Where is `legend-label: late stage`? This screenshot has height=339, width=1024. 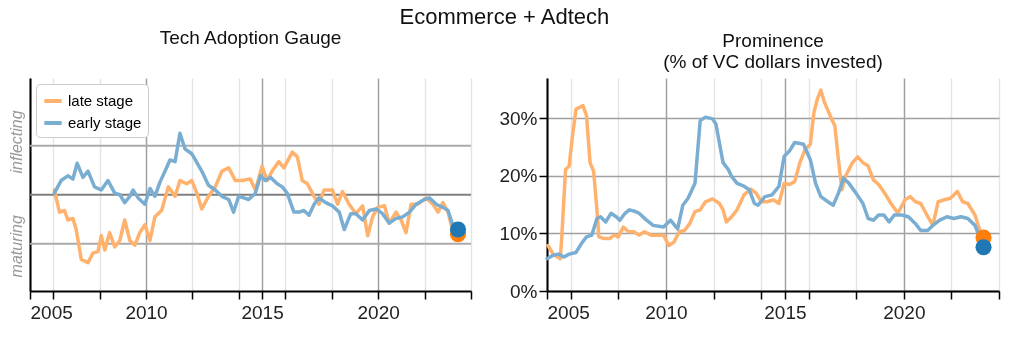
legend-label: late stage is located at coordinates (101, 100).